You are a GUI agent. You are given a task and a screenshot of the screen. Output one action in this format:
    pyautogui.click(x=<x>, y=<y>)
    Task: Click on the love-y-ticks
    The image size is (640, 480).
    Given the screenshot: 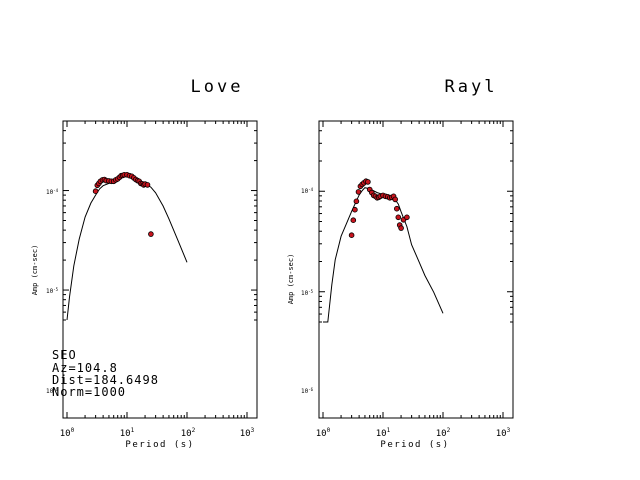 What is the action you would take?
    pyautogui.click(x=160, y=220)
    